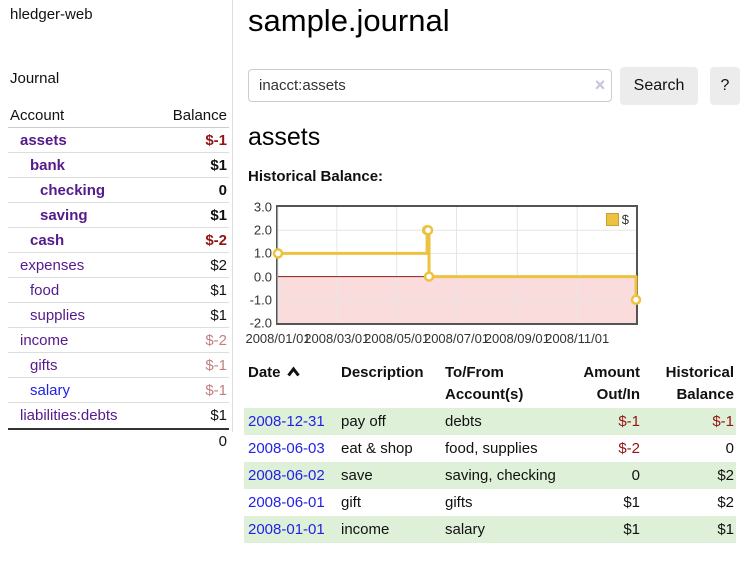  I want to click on sidebar-account-link: supplies, so click(58, 315).